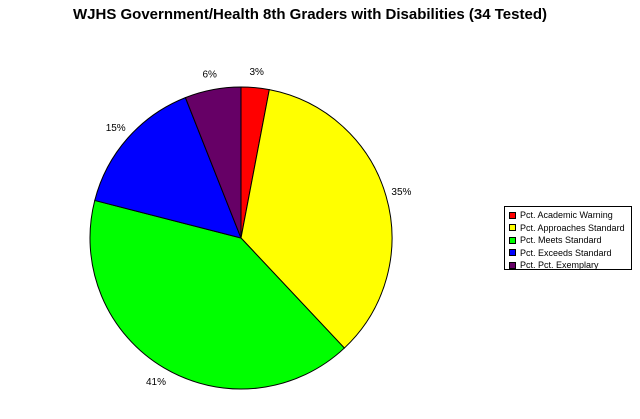 Image resolution: width=640 pixels, height=419 pixels. Describe the element at coordinates (116, 128) in the screenshot. I see `pie-slice-label-3: 15%` at that location.